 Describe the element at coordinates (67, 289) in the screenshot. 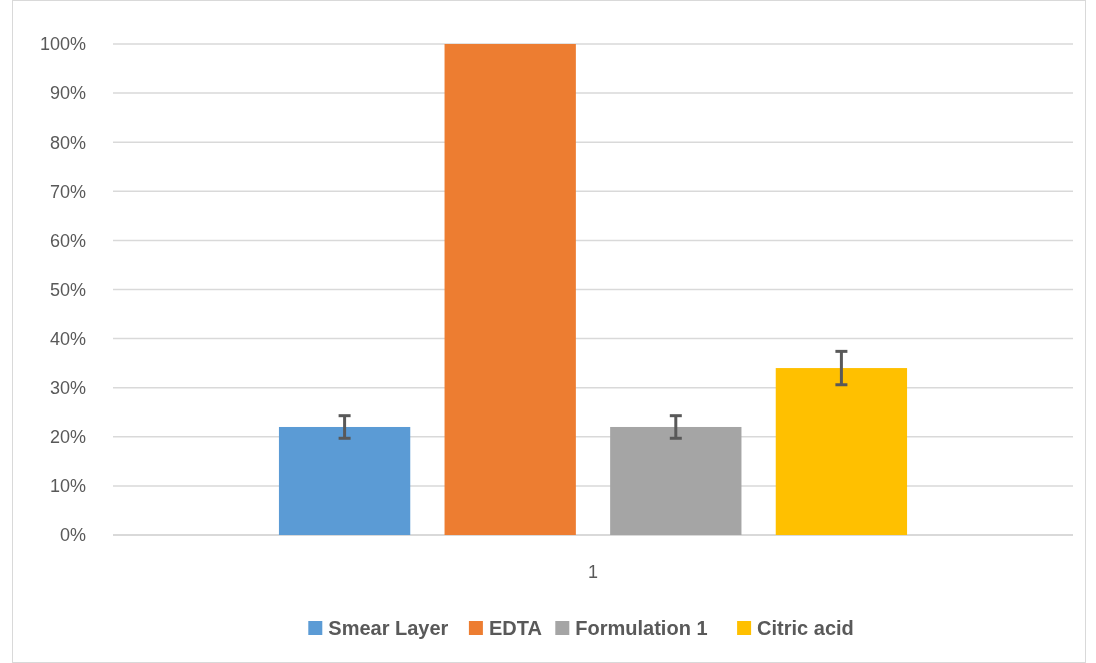

I see `y-tick-label: 50%` at that location.